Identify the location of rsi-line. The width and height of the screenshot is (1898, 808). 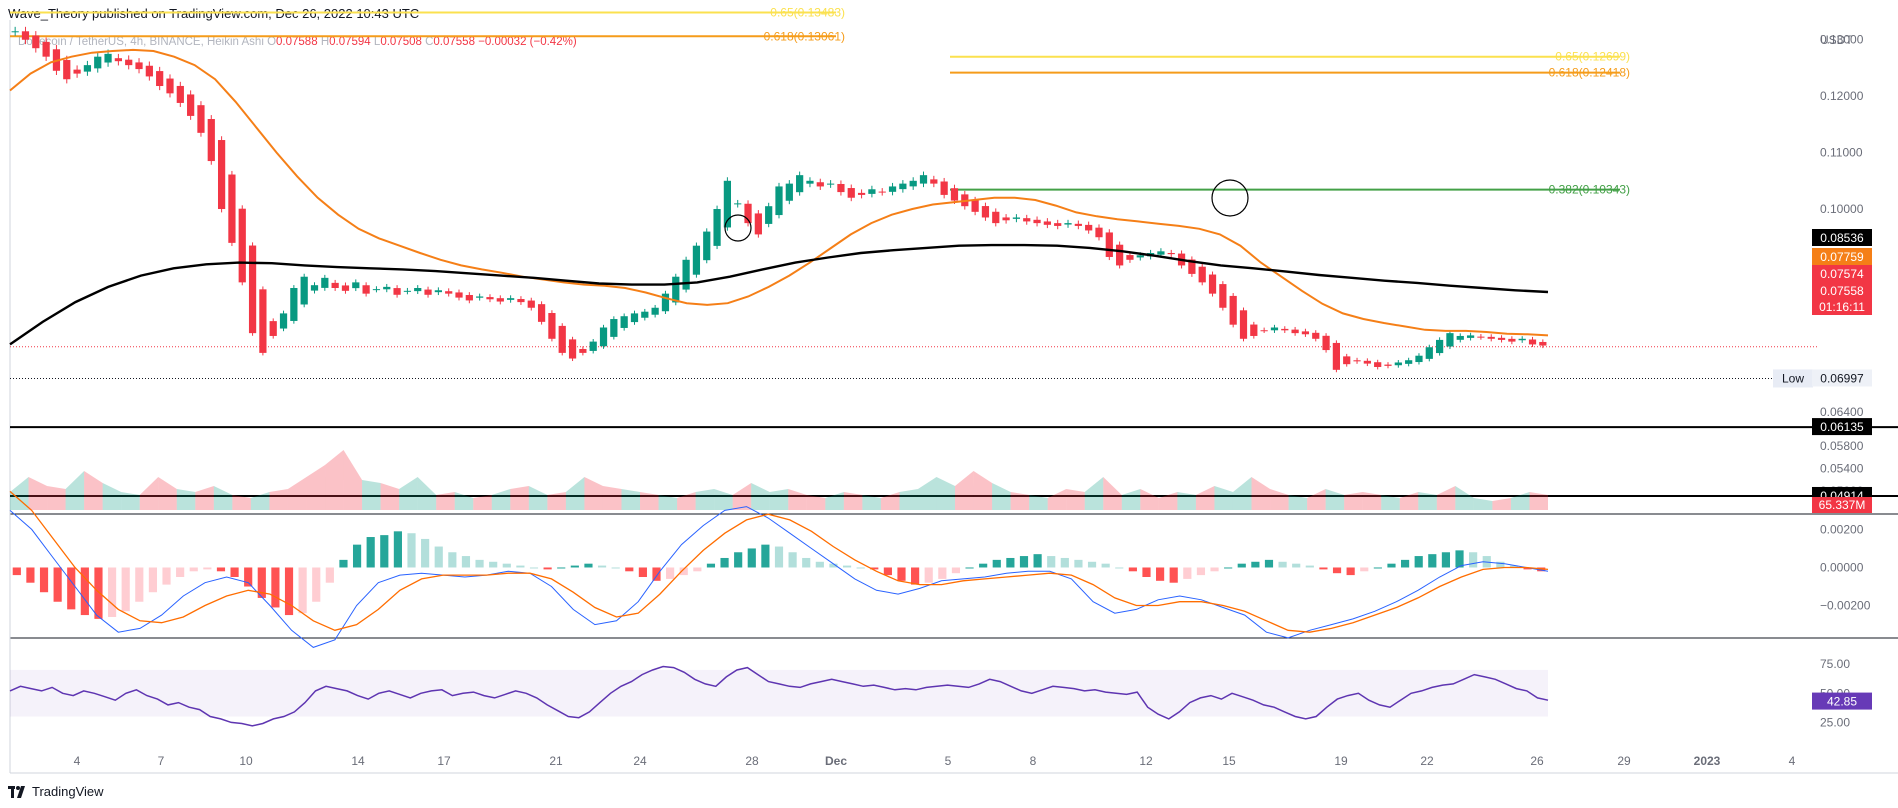
(779, 696).